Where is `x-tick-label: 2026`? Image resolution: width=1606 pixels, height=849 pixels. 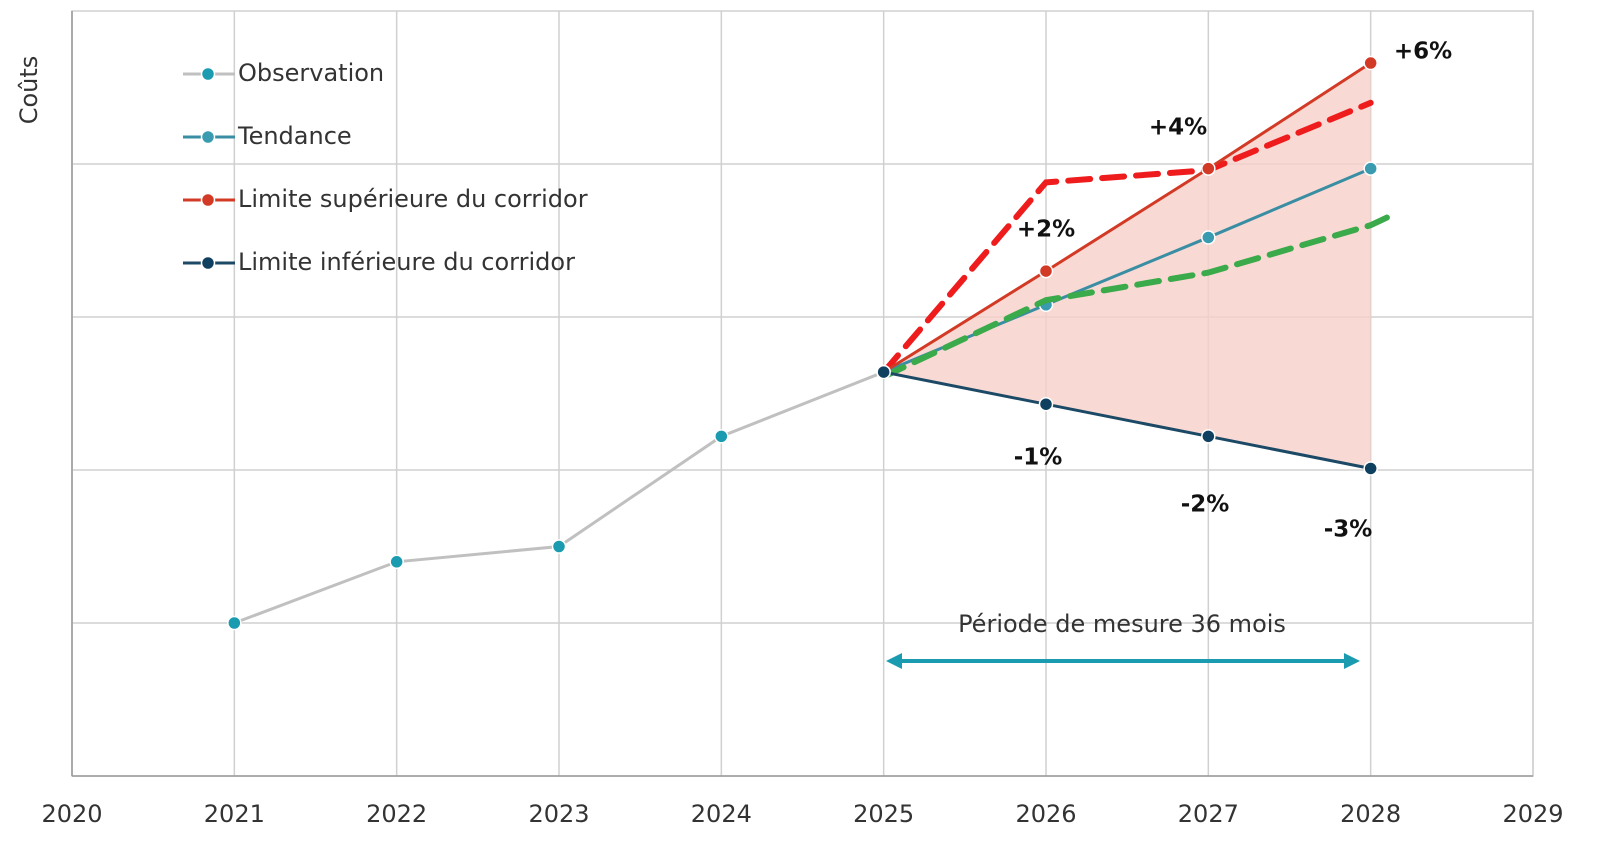
x-tick-label: 2026 is located at coordinates (1045, 814).